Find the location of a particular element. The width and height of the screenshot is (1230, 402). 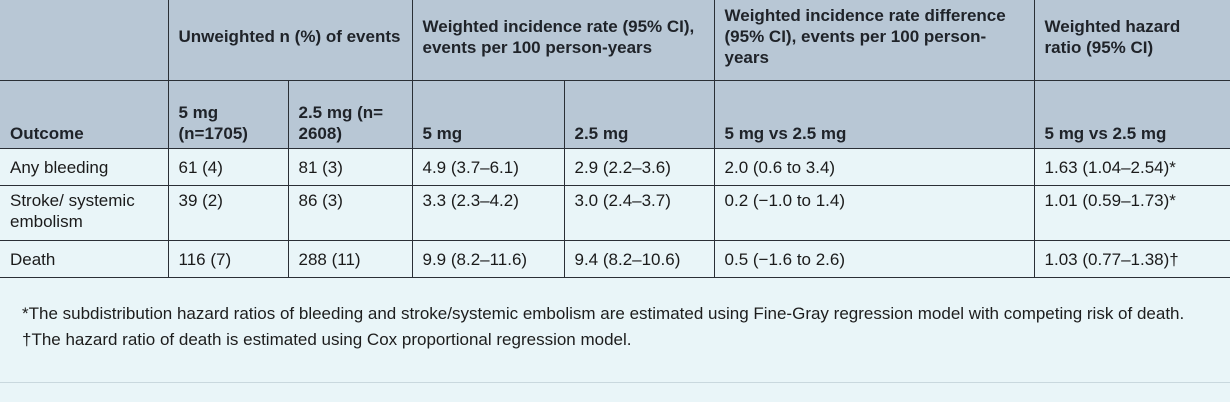

header-hazard-ratio: Weighted hazard ratio (95% CI) is located at coordinates (1131, 40).